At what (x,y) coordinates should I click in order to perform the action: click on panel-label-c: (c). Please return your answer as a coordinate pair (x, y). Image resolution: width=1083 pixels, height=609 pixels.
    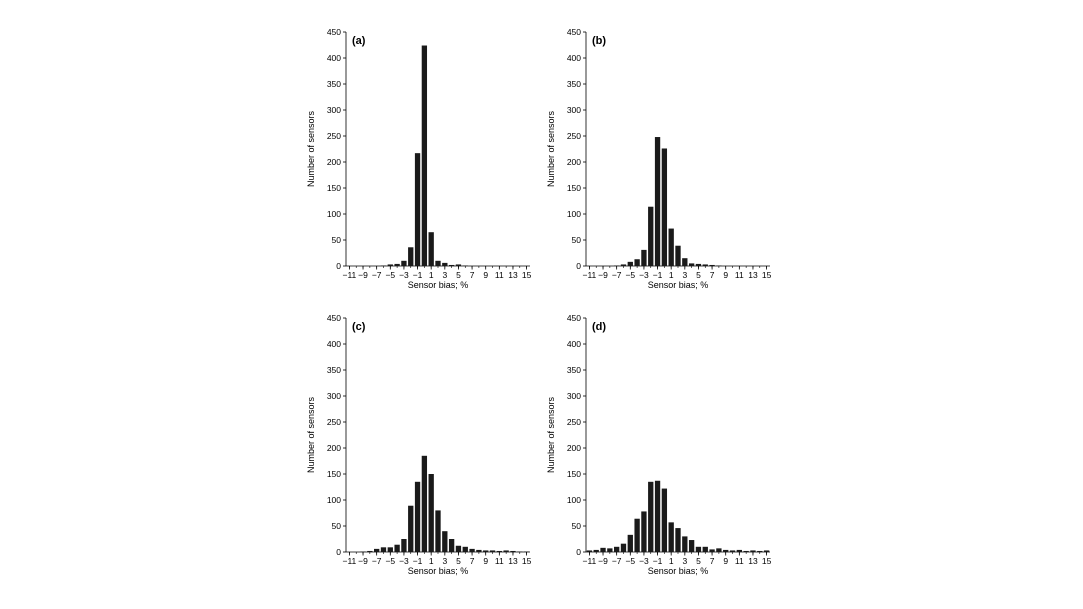
    Looking at the image, I should click on (359, 327).